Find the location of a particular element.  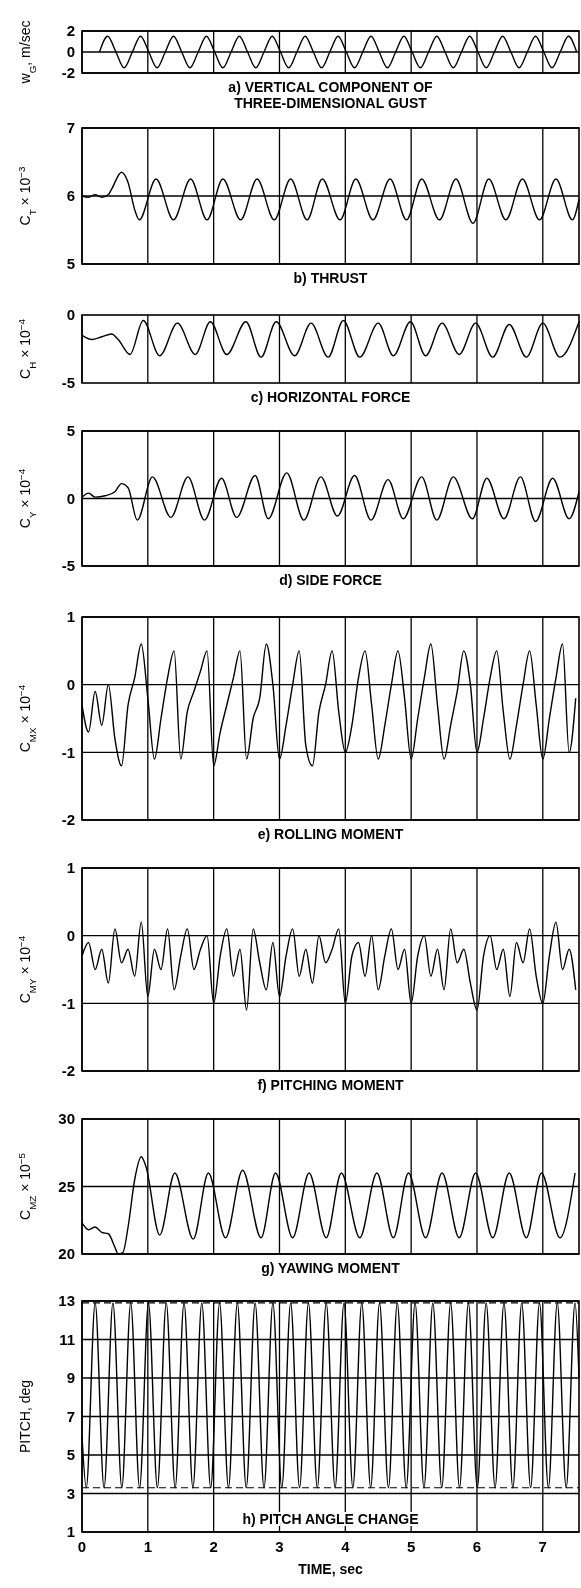

y-tick-label: 3 is located at coordinates (70, 1493).